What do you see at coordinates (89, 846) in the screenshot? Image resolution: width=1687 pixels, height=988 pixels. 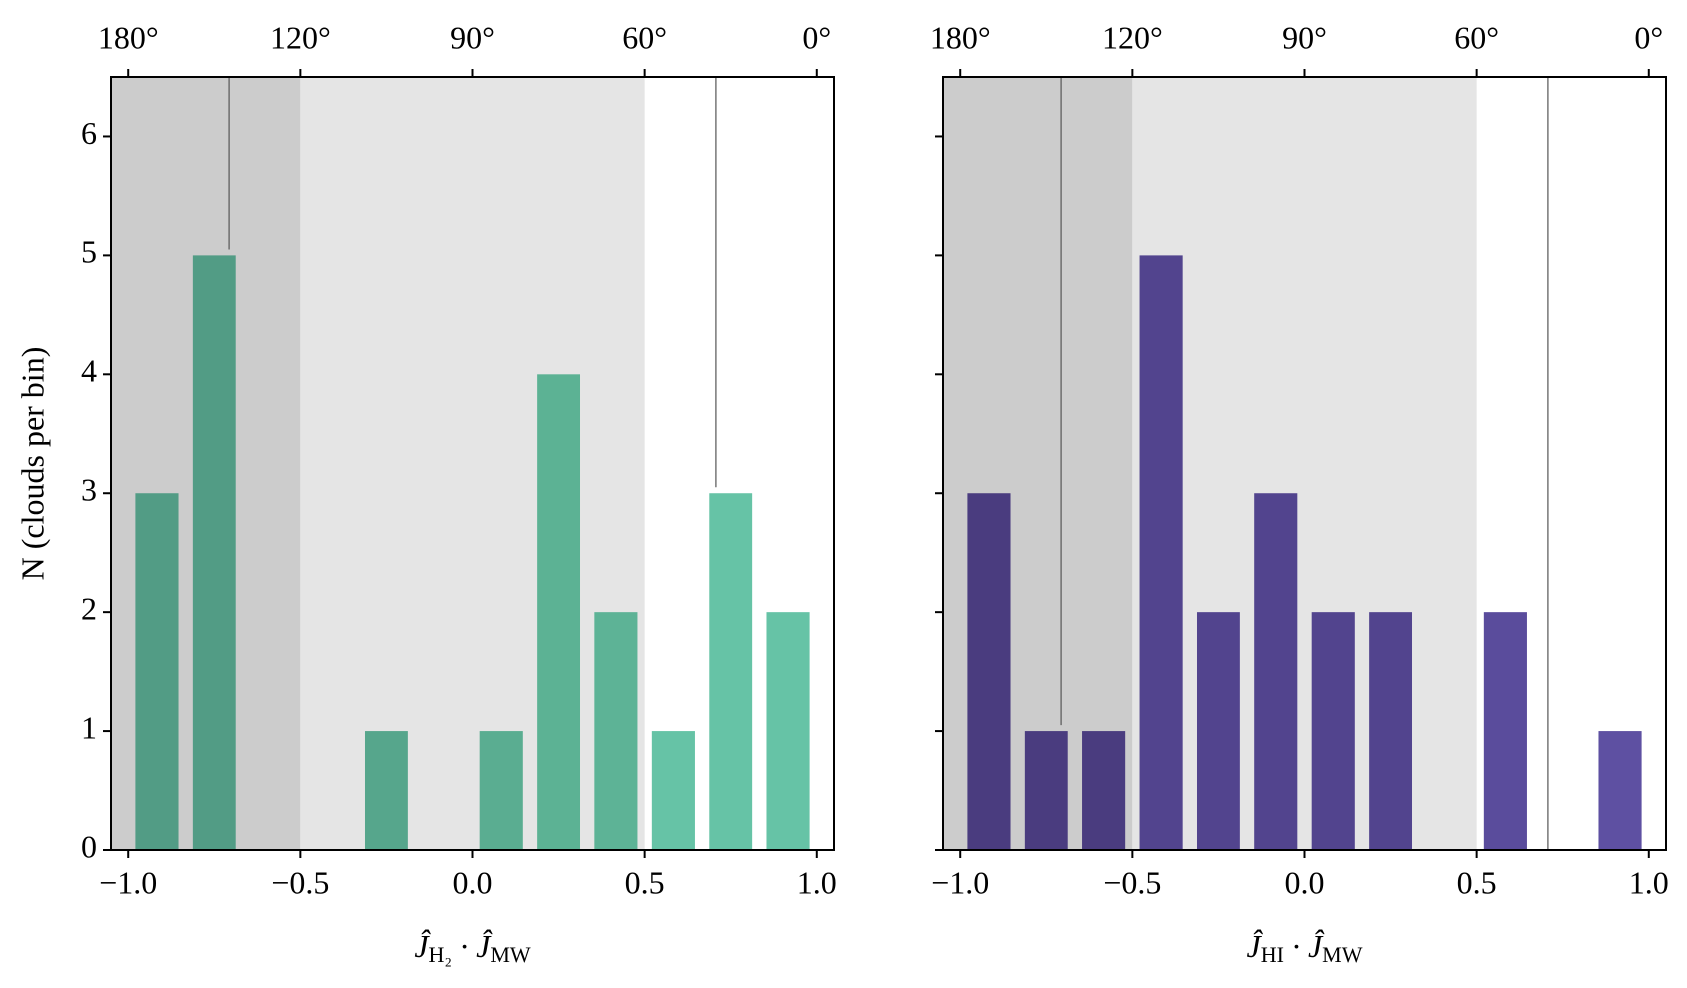 I see `y-tick-label: 0` at bounding box center [89, 846].